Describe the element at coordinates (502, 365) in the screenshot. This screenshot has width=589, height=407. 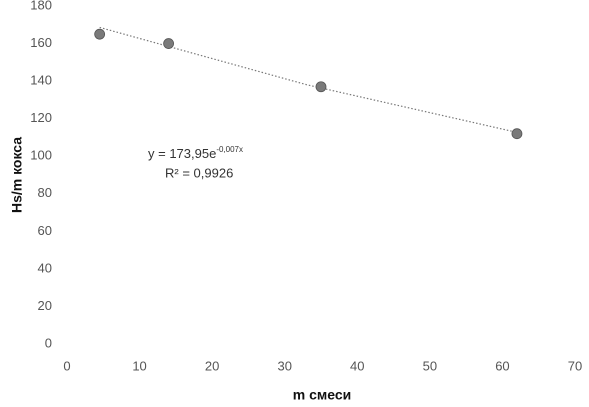
I see `x-tick-label: 60` at that location.